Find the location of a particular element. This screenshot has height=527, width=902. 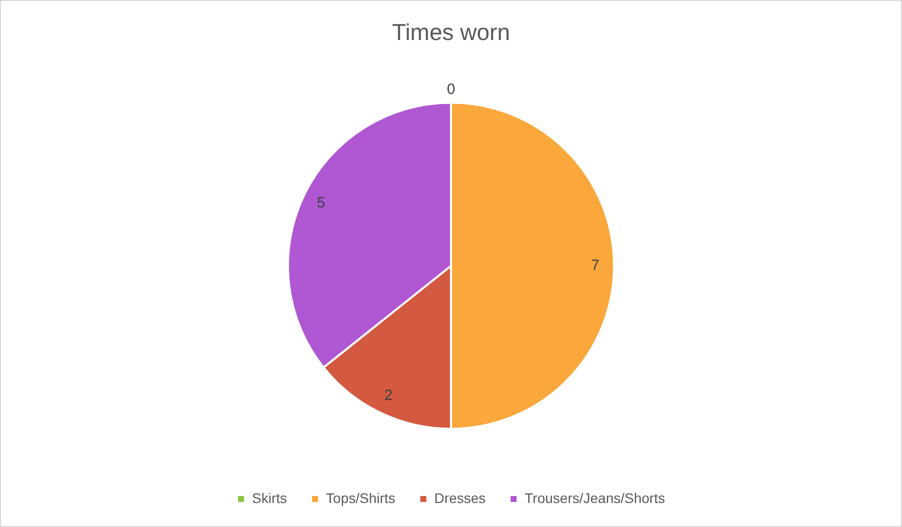

data-label: 2 is located at coordinates (388, 395).